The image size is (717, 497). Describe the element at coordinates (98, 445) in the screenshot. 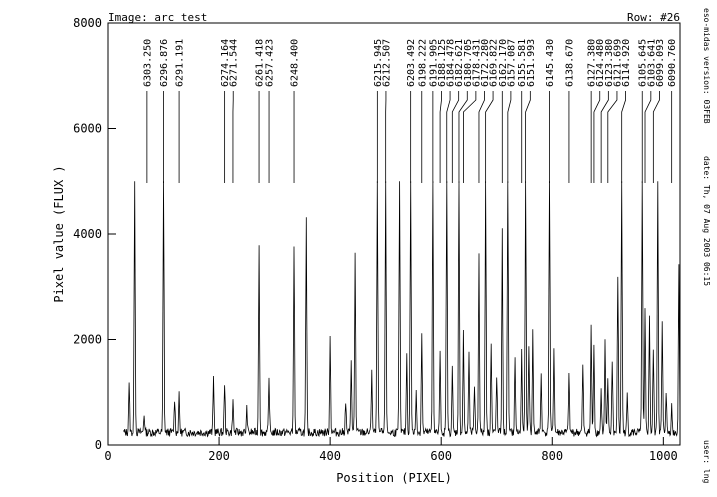

I see `y-tick-label: 0` at that location.